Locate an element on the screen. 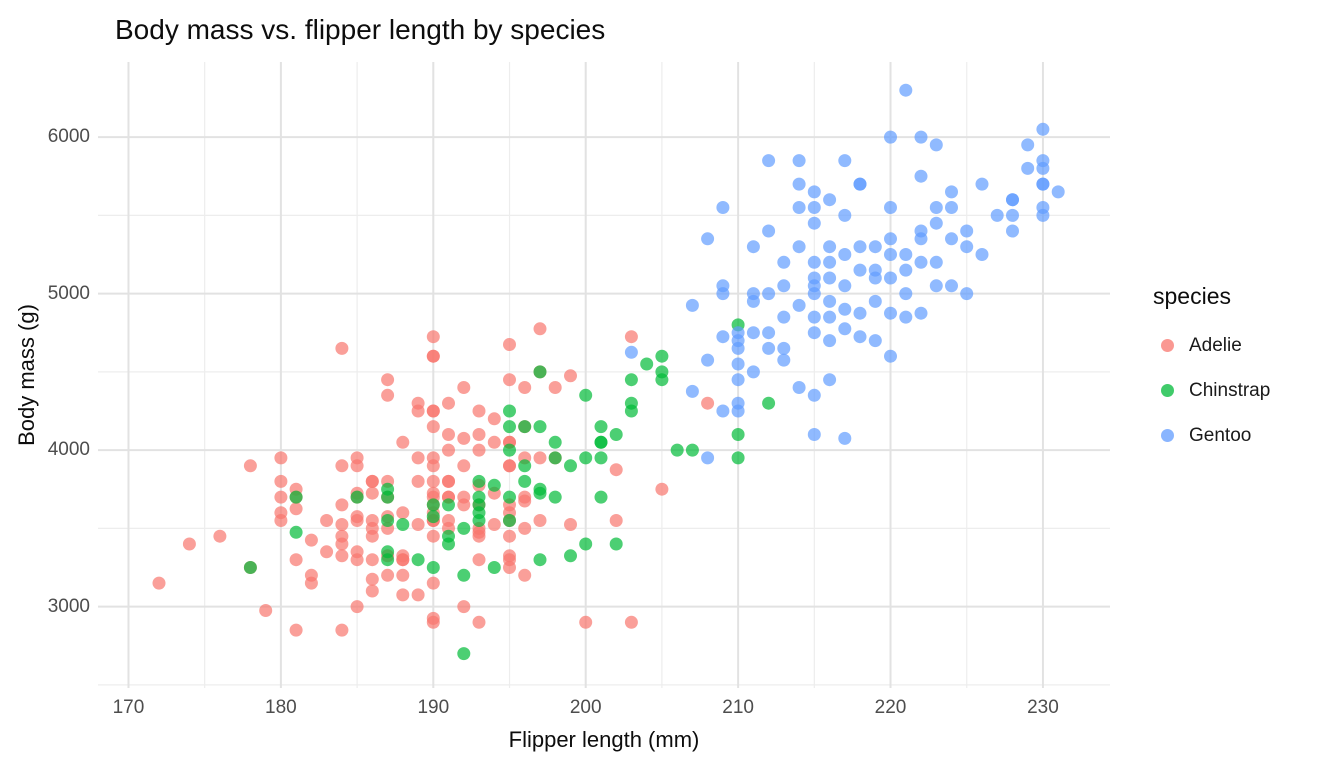  legend-item-adelie: Adelie is located at coordinates (1211, 345).